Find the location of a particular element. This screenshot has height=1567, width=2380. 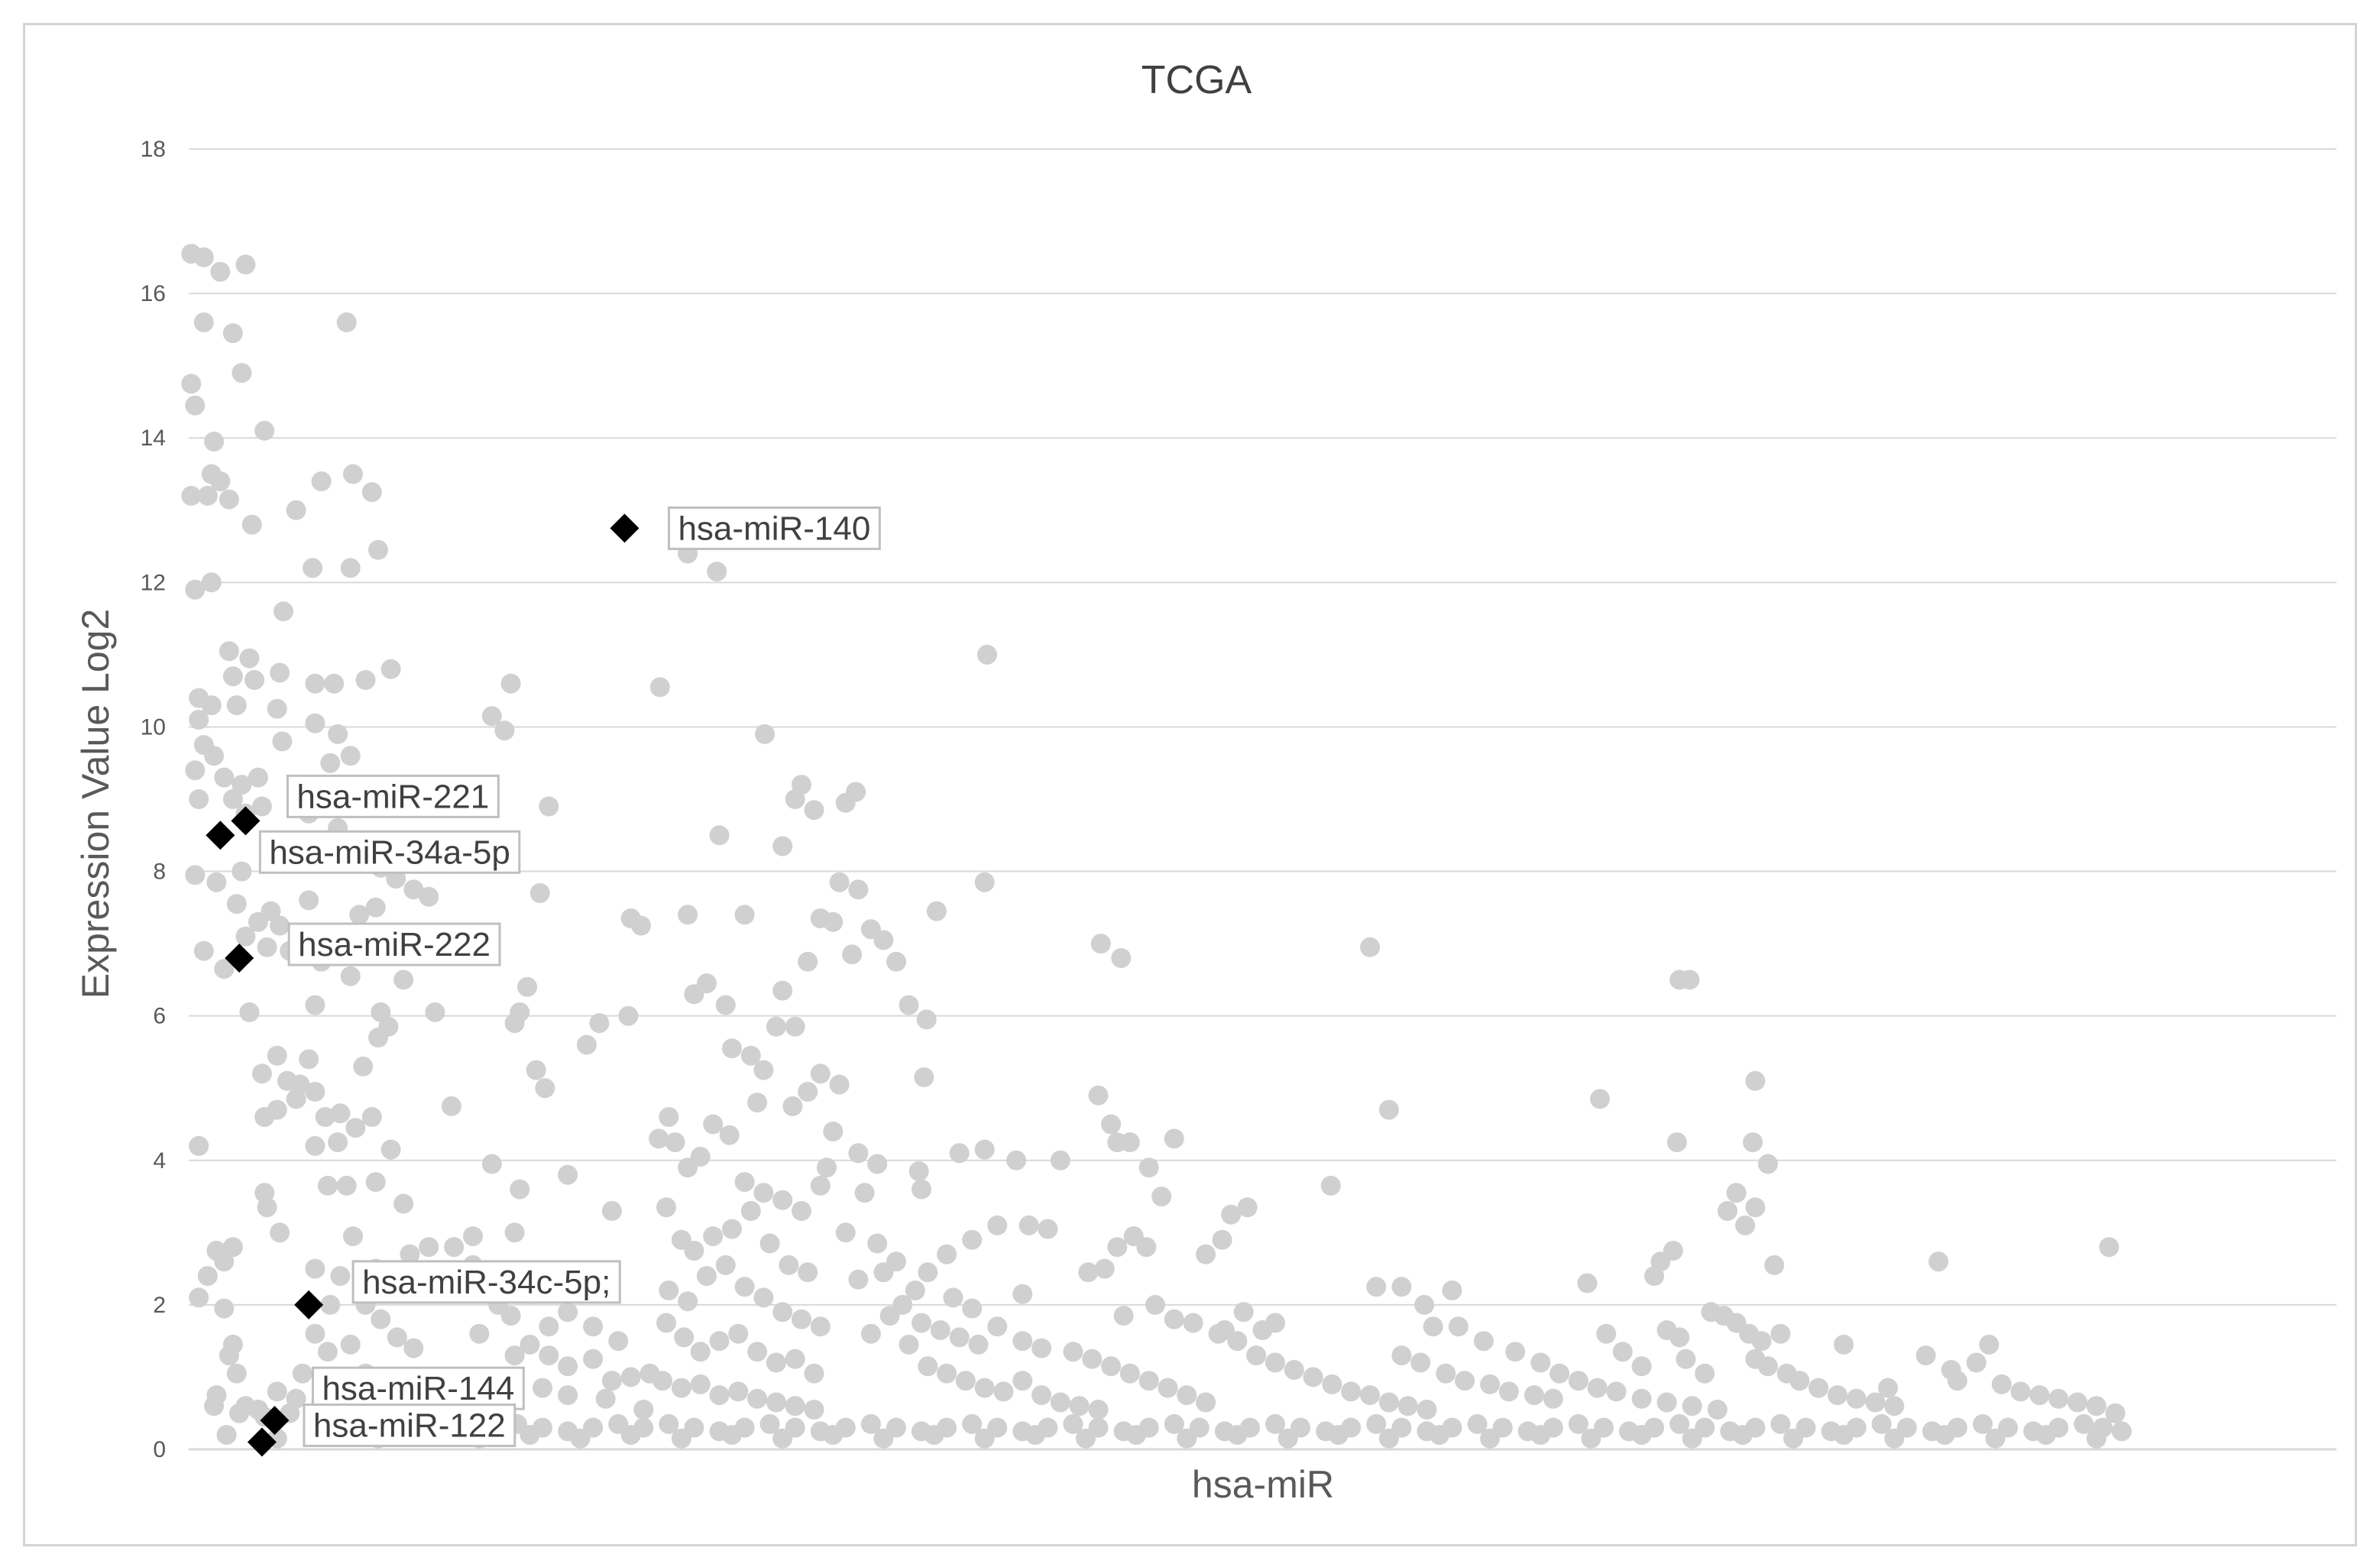

callout-text: hsa-miR-144 is located at coordinates (418, 1388).